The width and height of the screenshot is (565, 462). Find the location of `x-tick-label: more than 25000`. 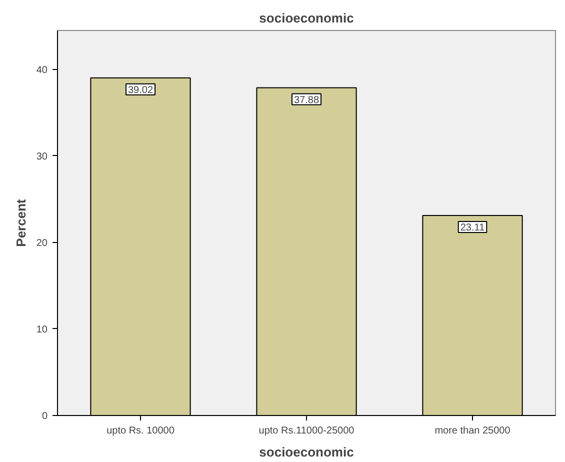

x-tick-label: more than 25000 is located at coordinates (472, 431).